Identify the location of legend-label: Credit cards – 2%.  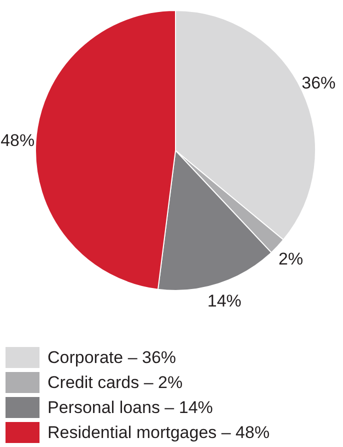
(115, 382).